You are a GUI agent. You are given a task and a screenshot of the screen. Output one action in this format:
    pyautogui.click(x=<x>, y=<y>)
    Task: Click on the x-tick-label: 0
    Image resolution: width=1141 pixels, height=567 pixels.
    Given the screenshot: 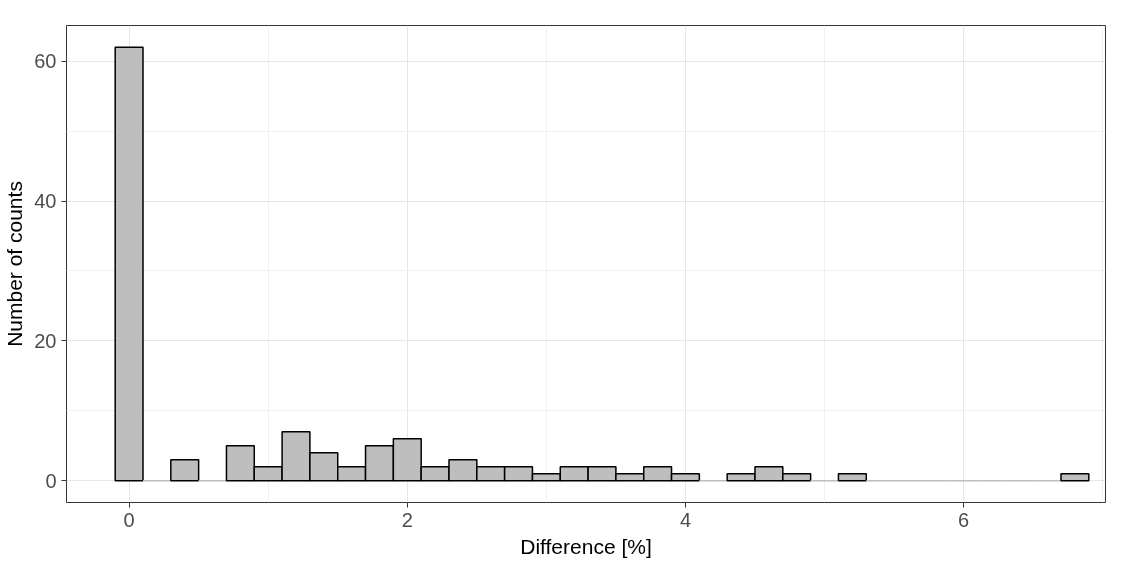 What is the action you would take?
    pyautogui.click(x=129, y=519)
    